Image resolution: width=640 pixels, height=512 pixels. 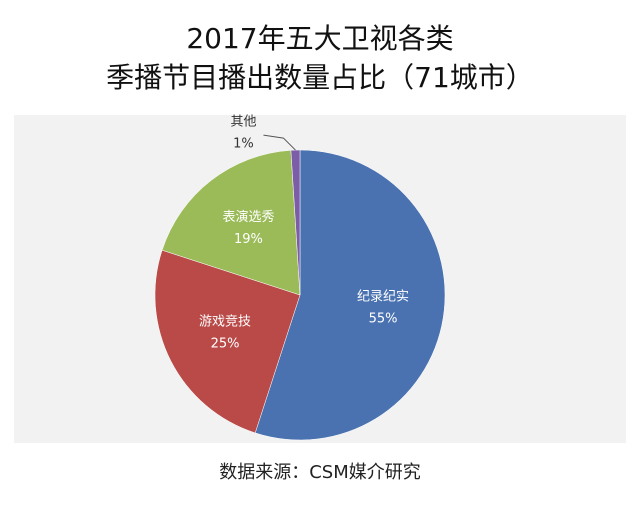 I want to click on value-label: 55%, so click(x=383, y=319).